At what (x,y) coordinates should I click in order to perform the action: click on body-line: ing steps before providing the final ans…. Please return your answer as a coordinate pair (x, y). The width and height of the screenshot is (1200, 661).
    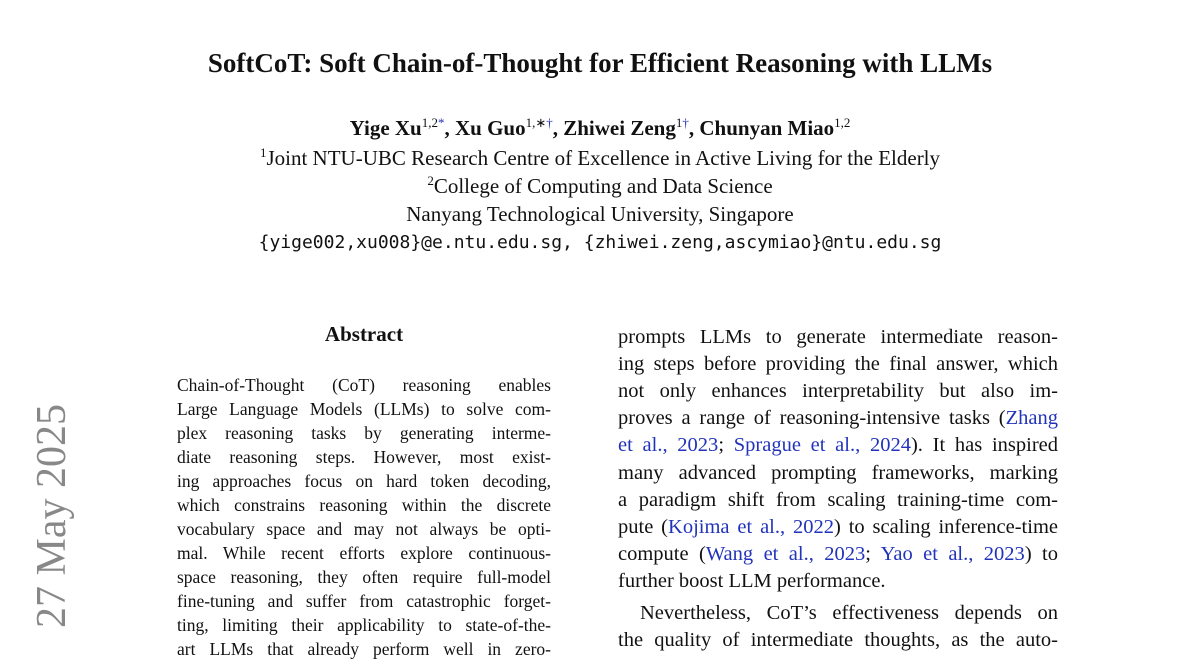
    Looking at the image, I should click on (838, 364).